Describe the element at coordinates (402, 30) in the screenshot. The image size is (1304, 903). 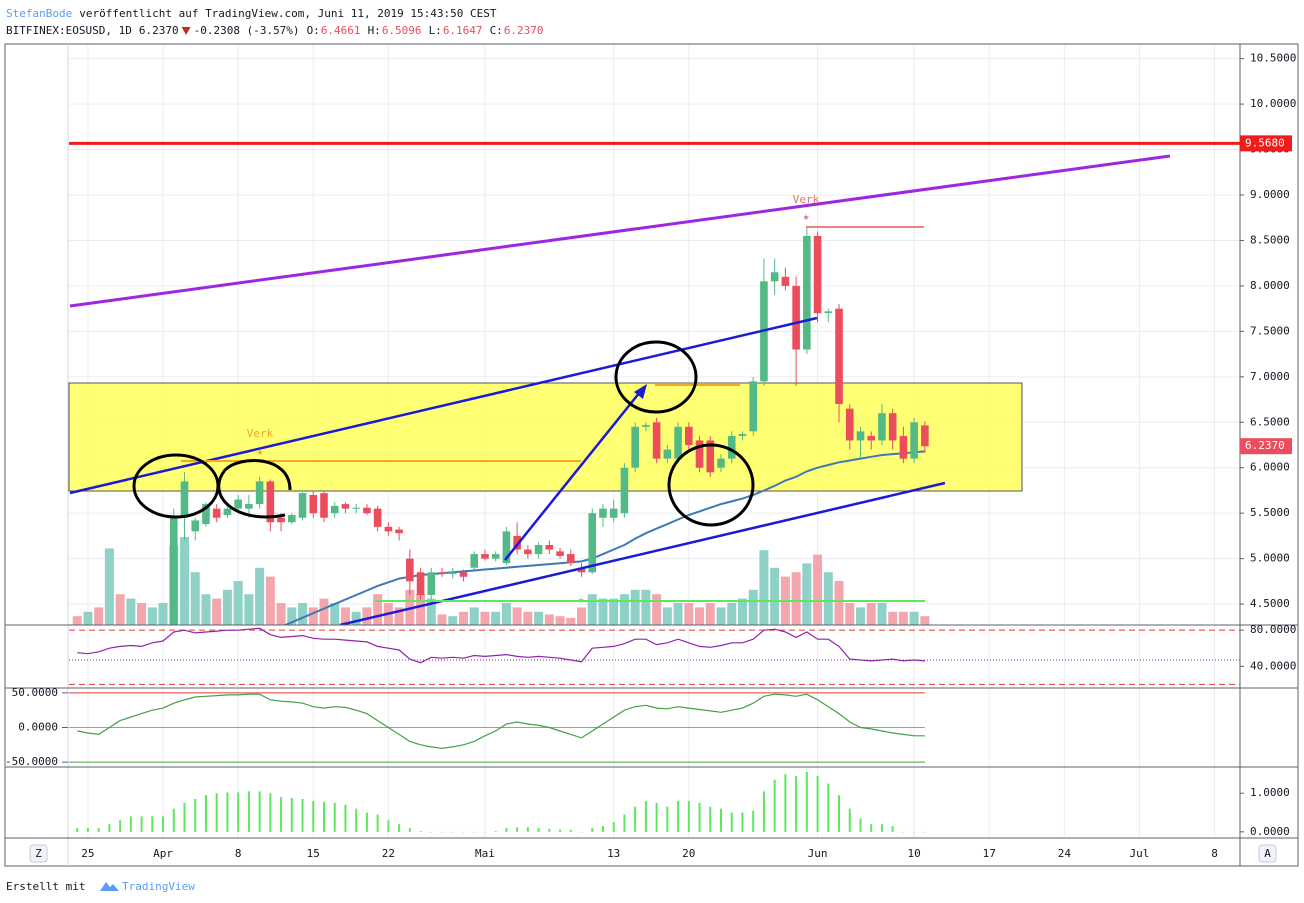
I see `header-text: 6.5096` at that location.